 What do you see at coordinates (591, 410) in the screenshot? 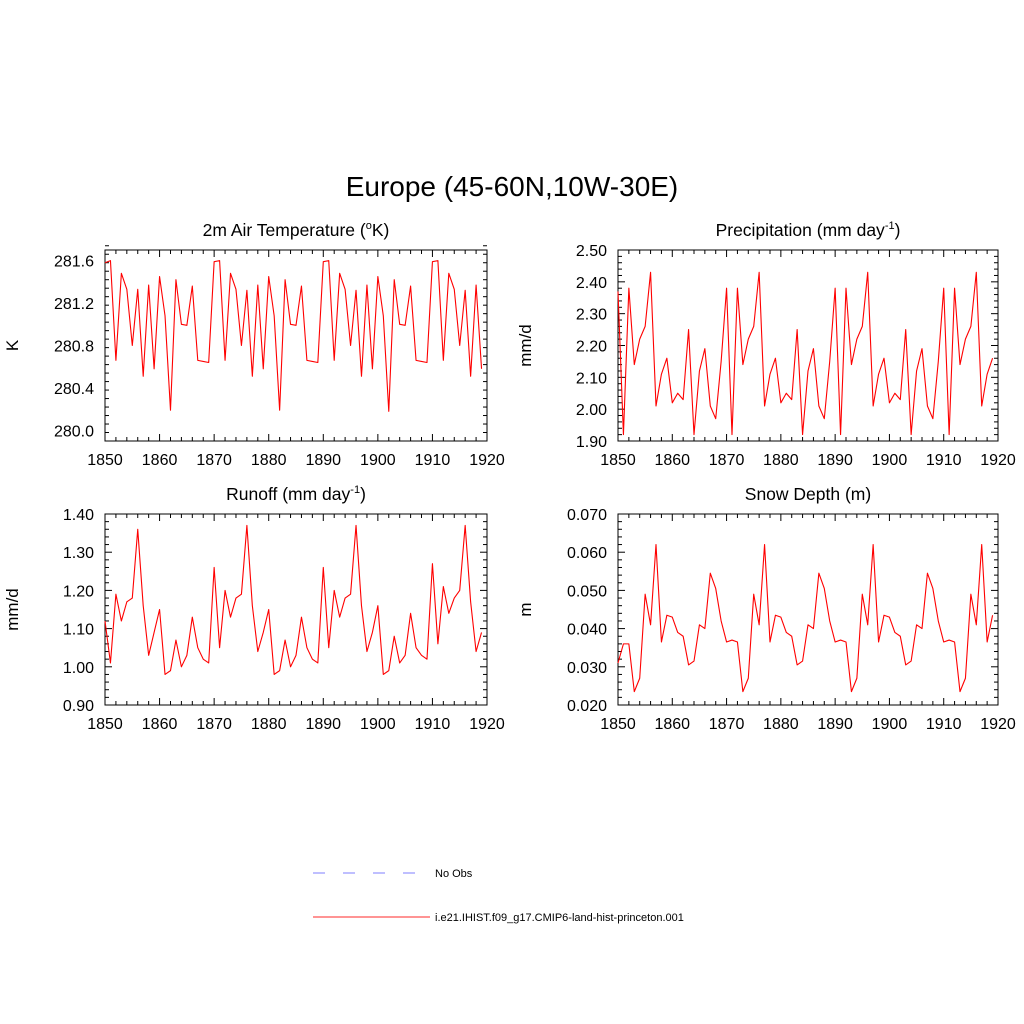
I see `y-tick-label: 2.00` at bounding box center [591, 410].